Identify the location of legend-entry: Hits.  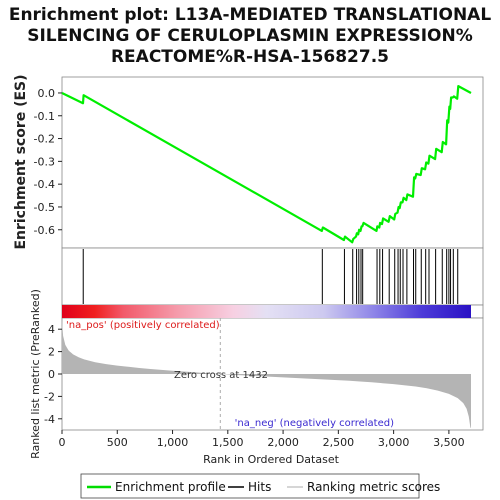
(259, 487).